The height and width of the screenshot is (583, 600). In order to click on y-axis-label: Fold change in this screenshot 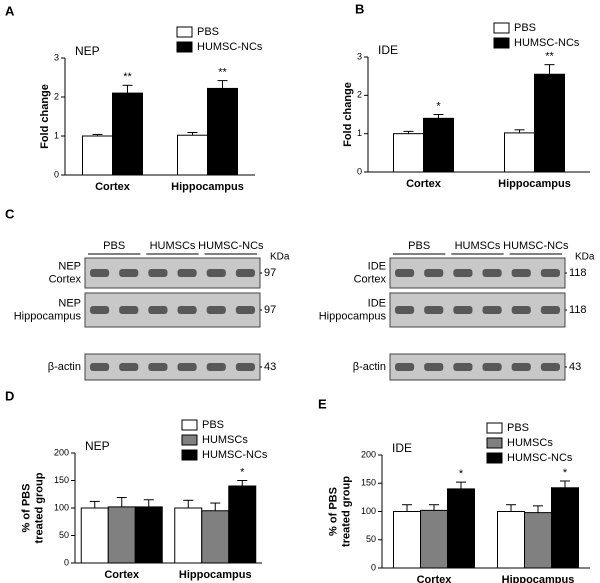, I will do `click(45, 116)`.